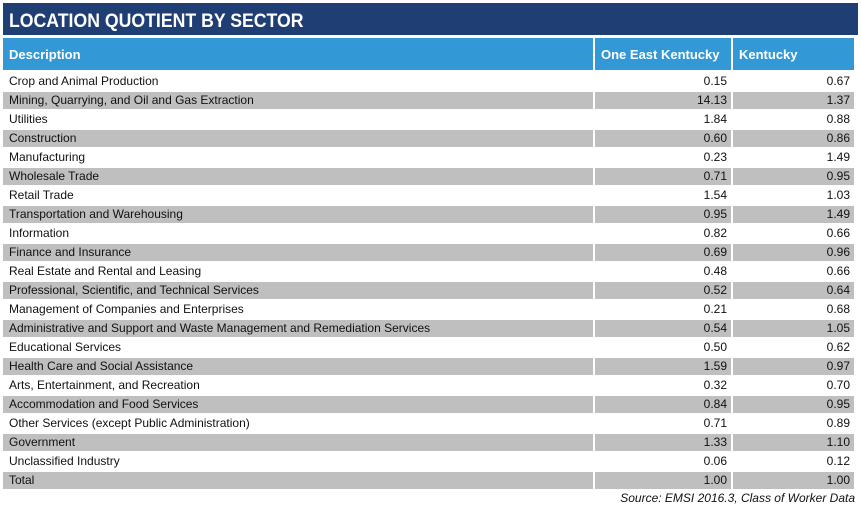 The height and width of the screenshot is (511, 861). Describe the element at coordinates (663, 55) in the screenshot. I see `column-header-one-east-kentucky: One East Kentucky` at that location.